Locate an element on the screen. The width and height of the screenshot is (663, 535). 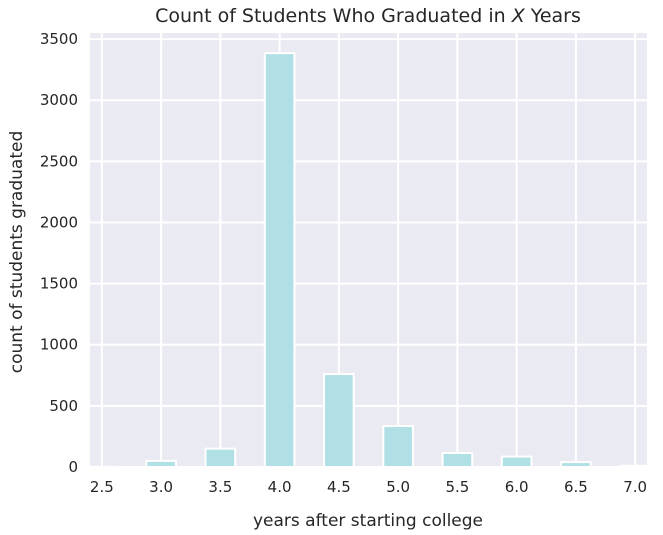
y-tick-label: 2500 is located at coordinates (59, 161).